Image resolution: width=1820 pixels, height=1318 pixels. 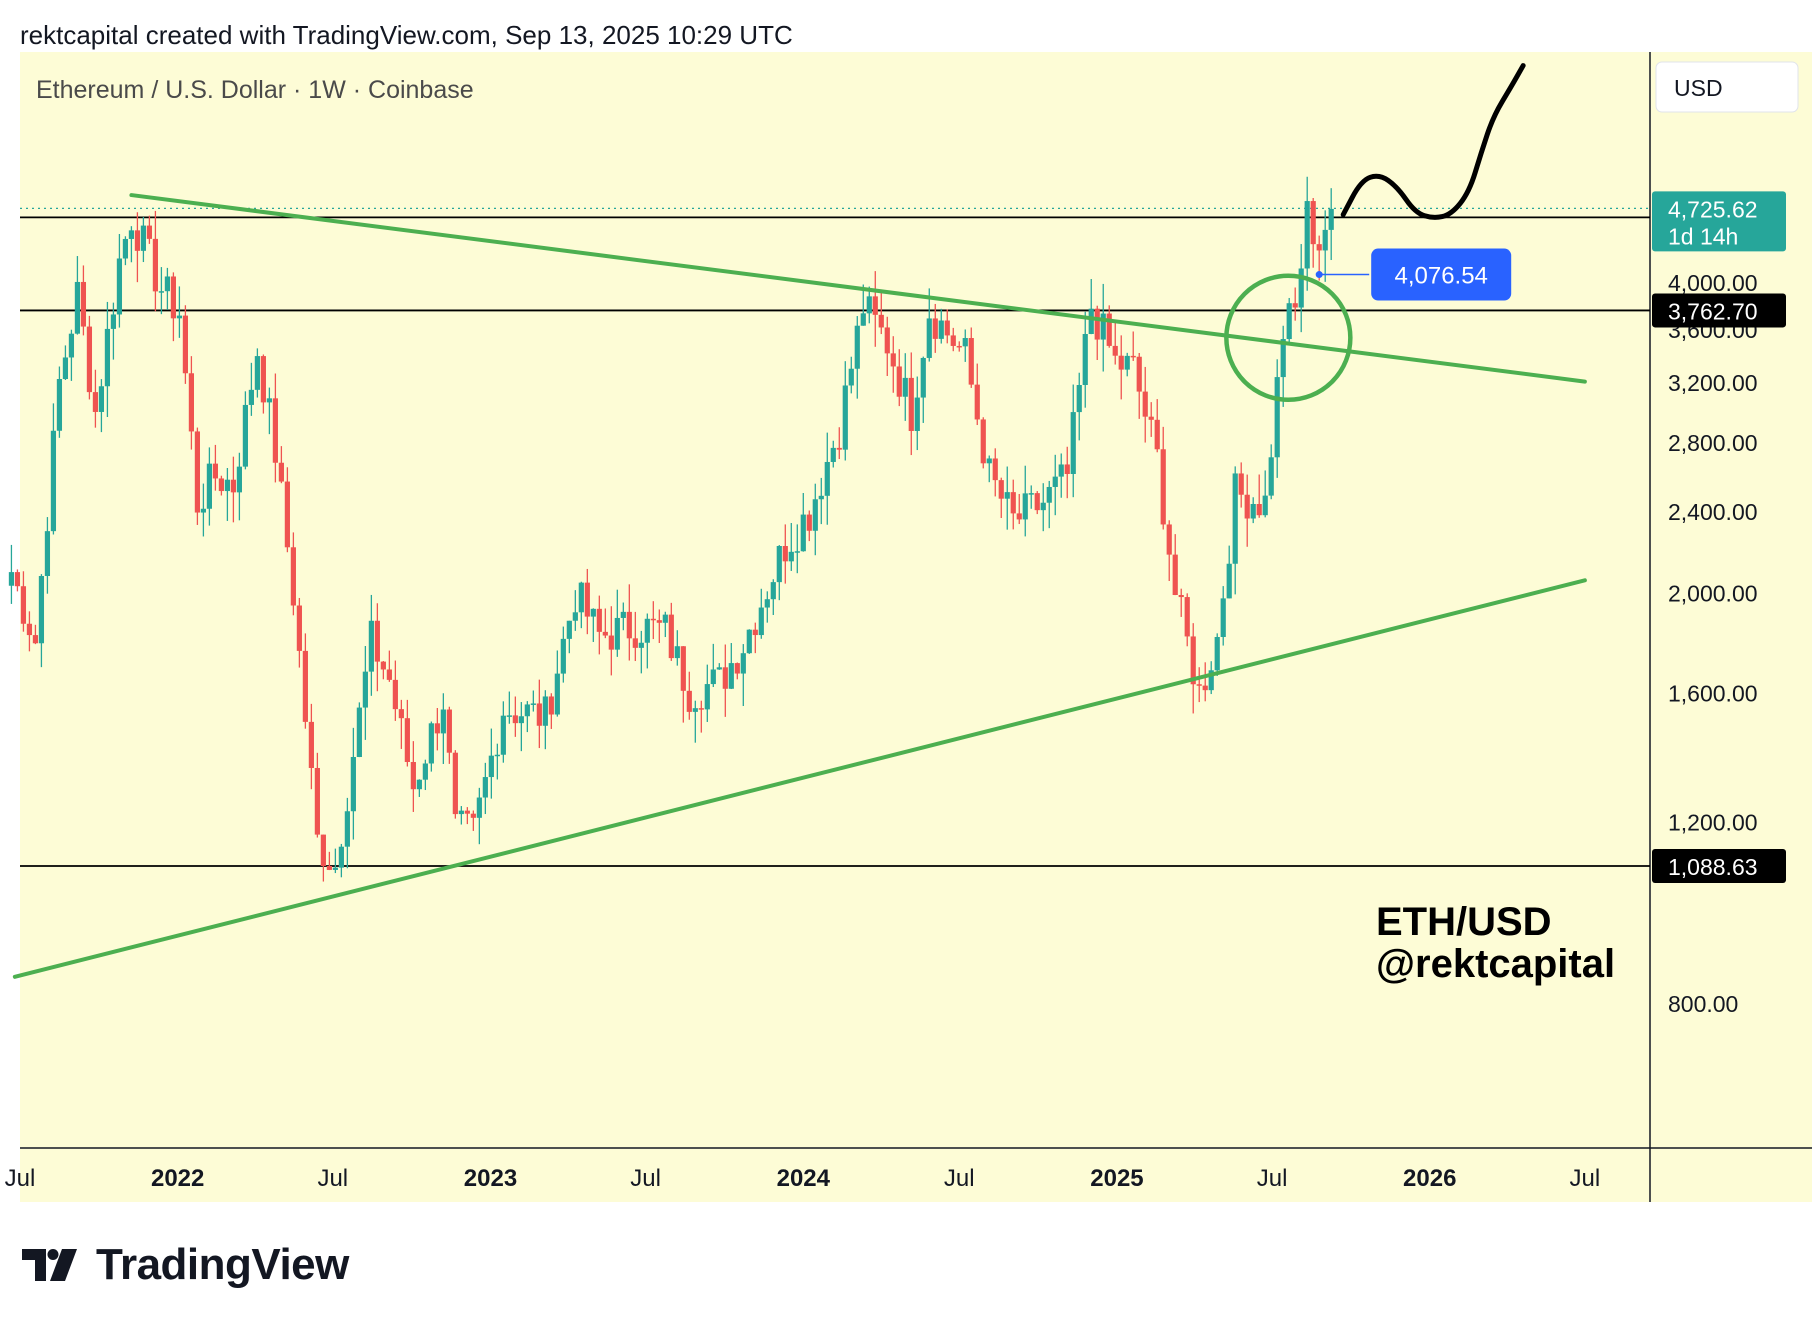 I want to click on currency-button-bg, so click(x=1727, y=87).